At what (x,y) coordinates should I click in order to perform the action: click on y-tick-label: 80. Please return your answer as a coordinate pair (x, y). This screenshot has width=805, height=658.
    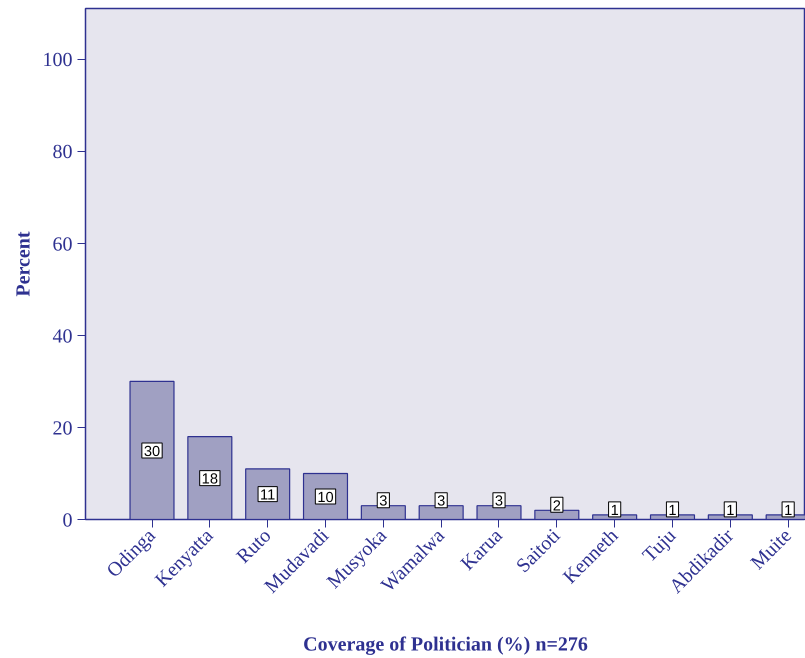
    Looking at the image, I should click on (62, 152).